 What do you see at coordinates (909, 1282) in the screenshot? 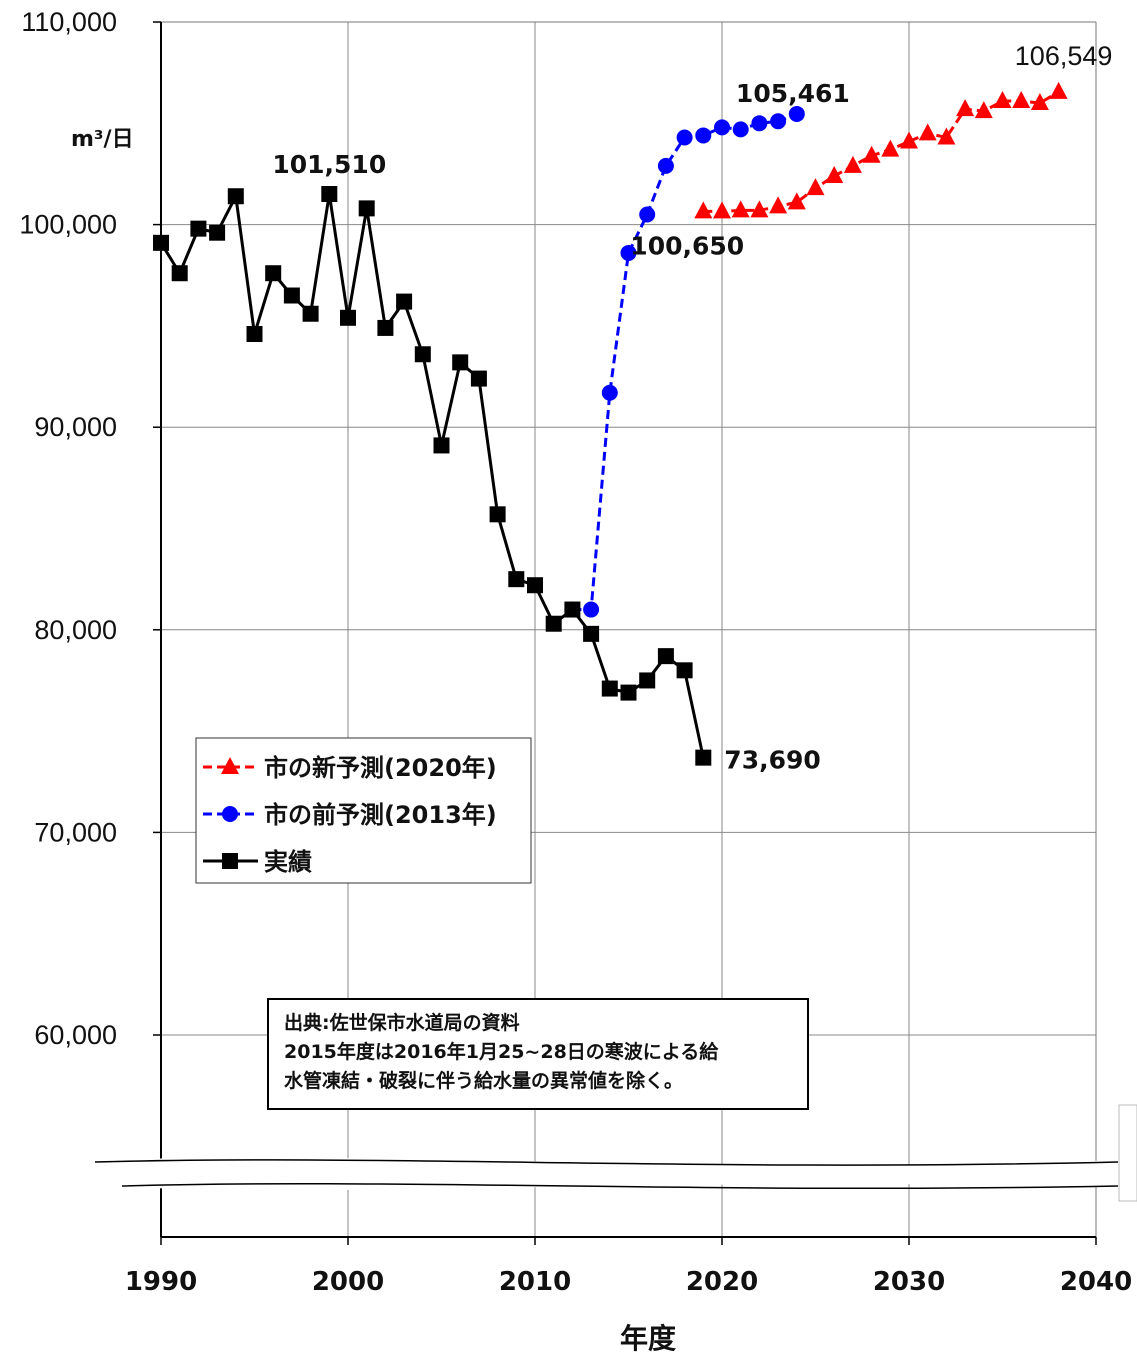
I see `x-tick-label: 2030` at bounding box center [909, 1282].